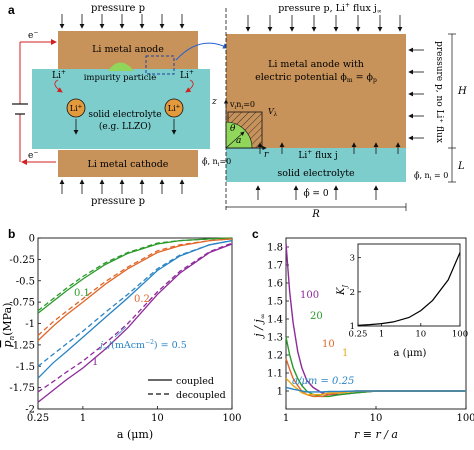 Image resolution: width=474 pixels, height=450 pixels. What do you see at coordinates (22, 388) in the screenshot?
I see `ytick-label--1.75: -1.75` at bounding box center [22, 388].